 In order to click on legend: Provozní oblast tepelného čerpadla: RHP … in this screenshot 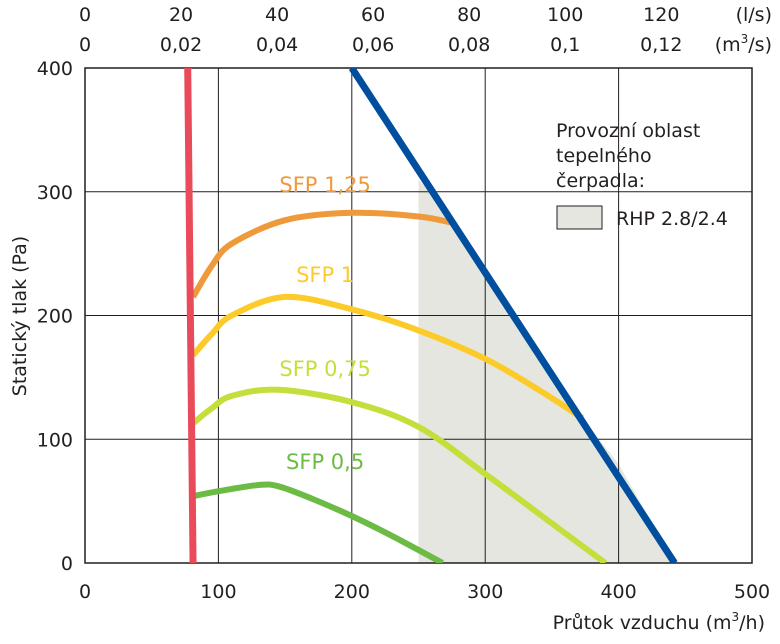, I will do `click(642, 175)`.